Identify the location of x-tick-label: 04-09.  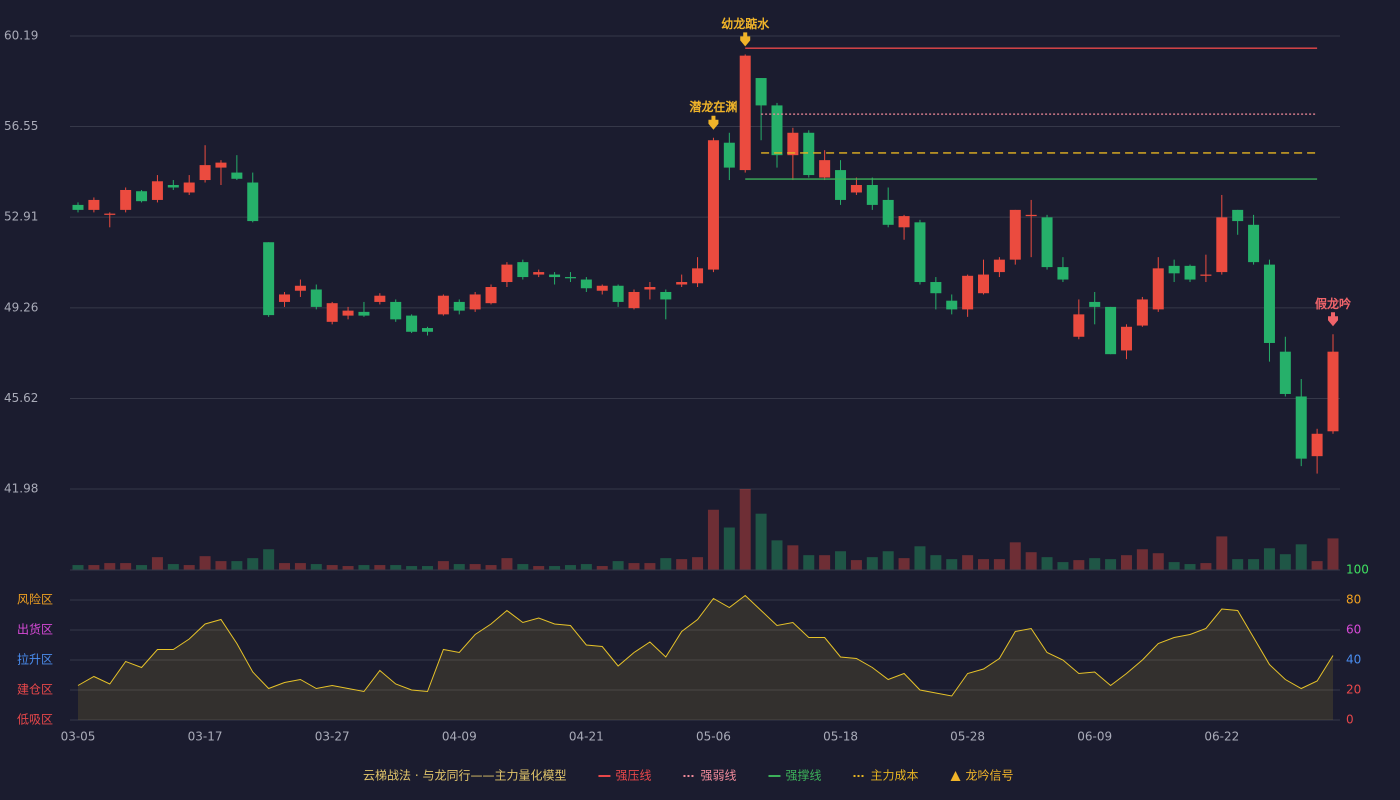
(459, 737).